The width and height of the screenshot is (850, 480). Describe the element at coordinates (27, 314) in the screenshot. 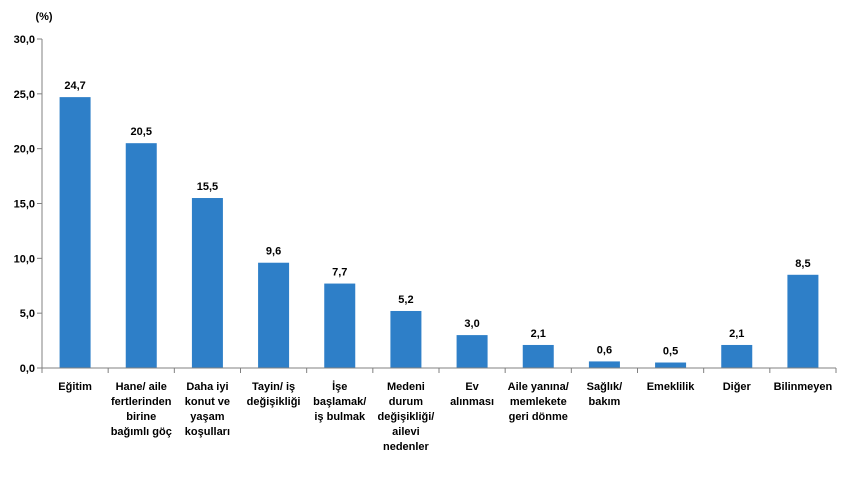

I see `y-tick-label: 5,0` at that location.